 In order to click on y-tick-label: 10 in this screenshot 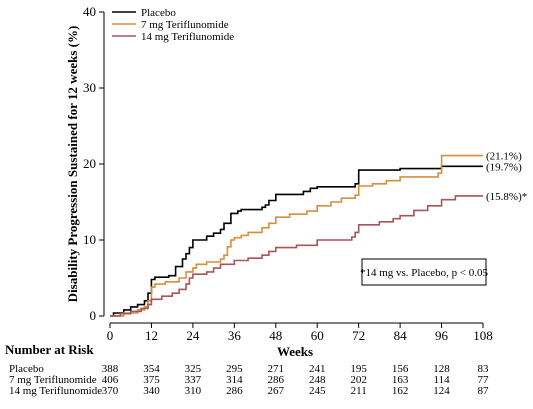, I will do `click(89, 239)`.